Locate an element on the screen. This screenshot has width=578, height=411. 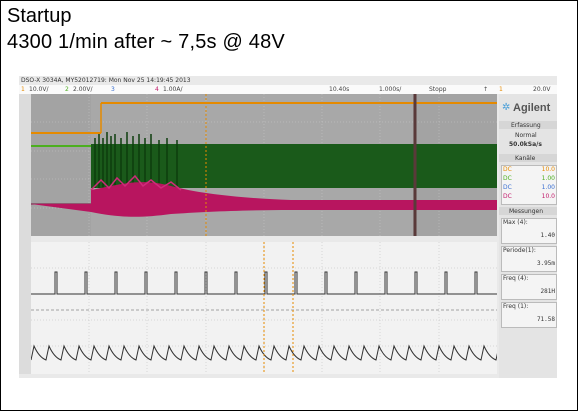
channel-3-label: 3 is located at coordinates (113, 89).